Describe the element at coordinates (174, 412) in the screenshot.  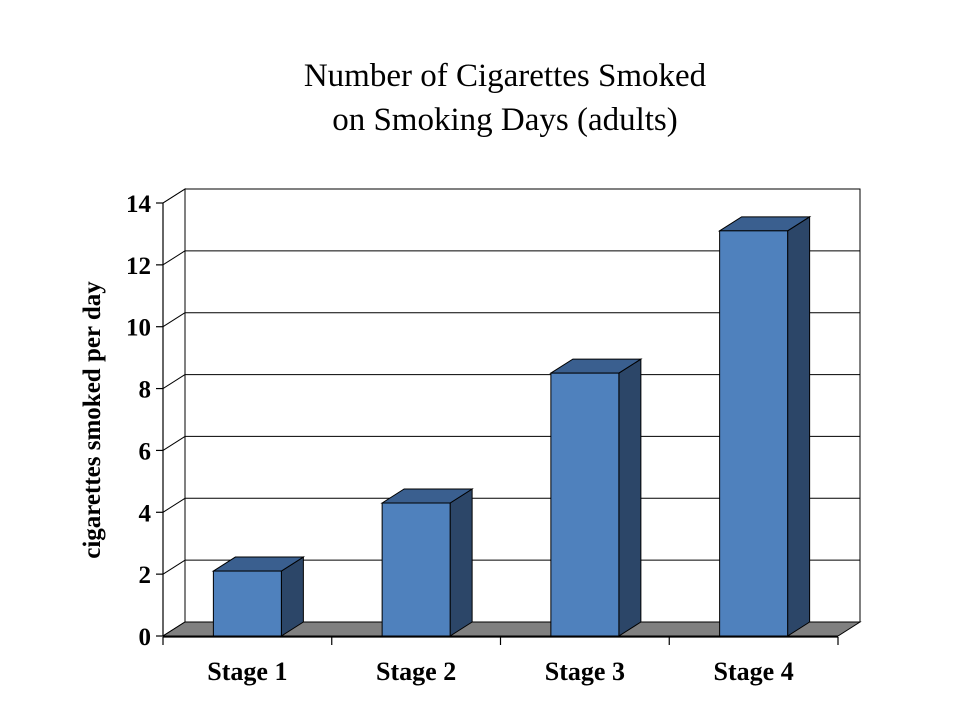
I see `side-wall` at that location.